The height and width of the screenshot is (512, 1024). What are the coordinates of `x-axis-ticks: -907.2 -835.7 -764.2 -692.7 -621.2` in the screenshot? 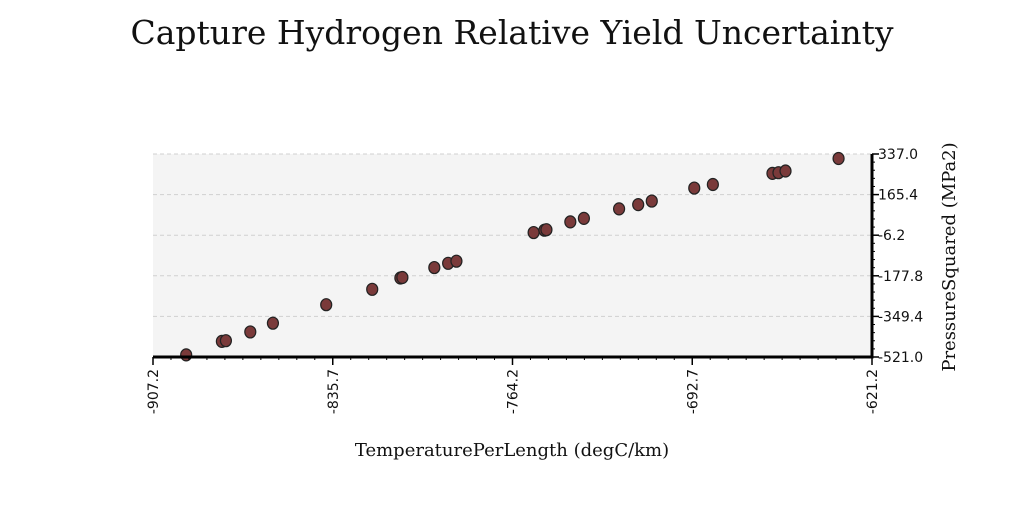 It's located at (513, 385).